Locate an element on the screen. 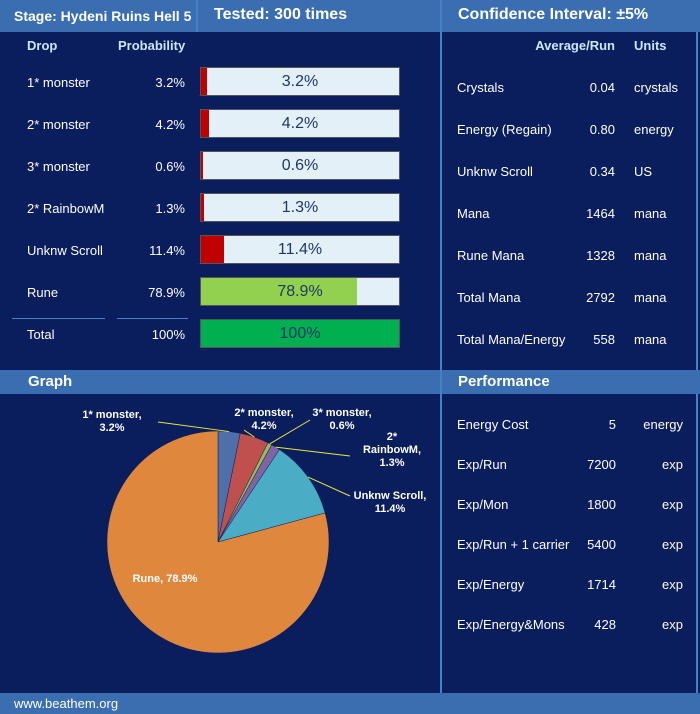 This screenshot has width=700, height=714. average-label: Total Mana/Energy is located at coordinates (511, 339).